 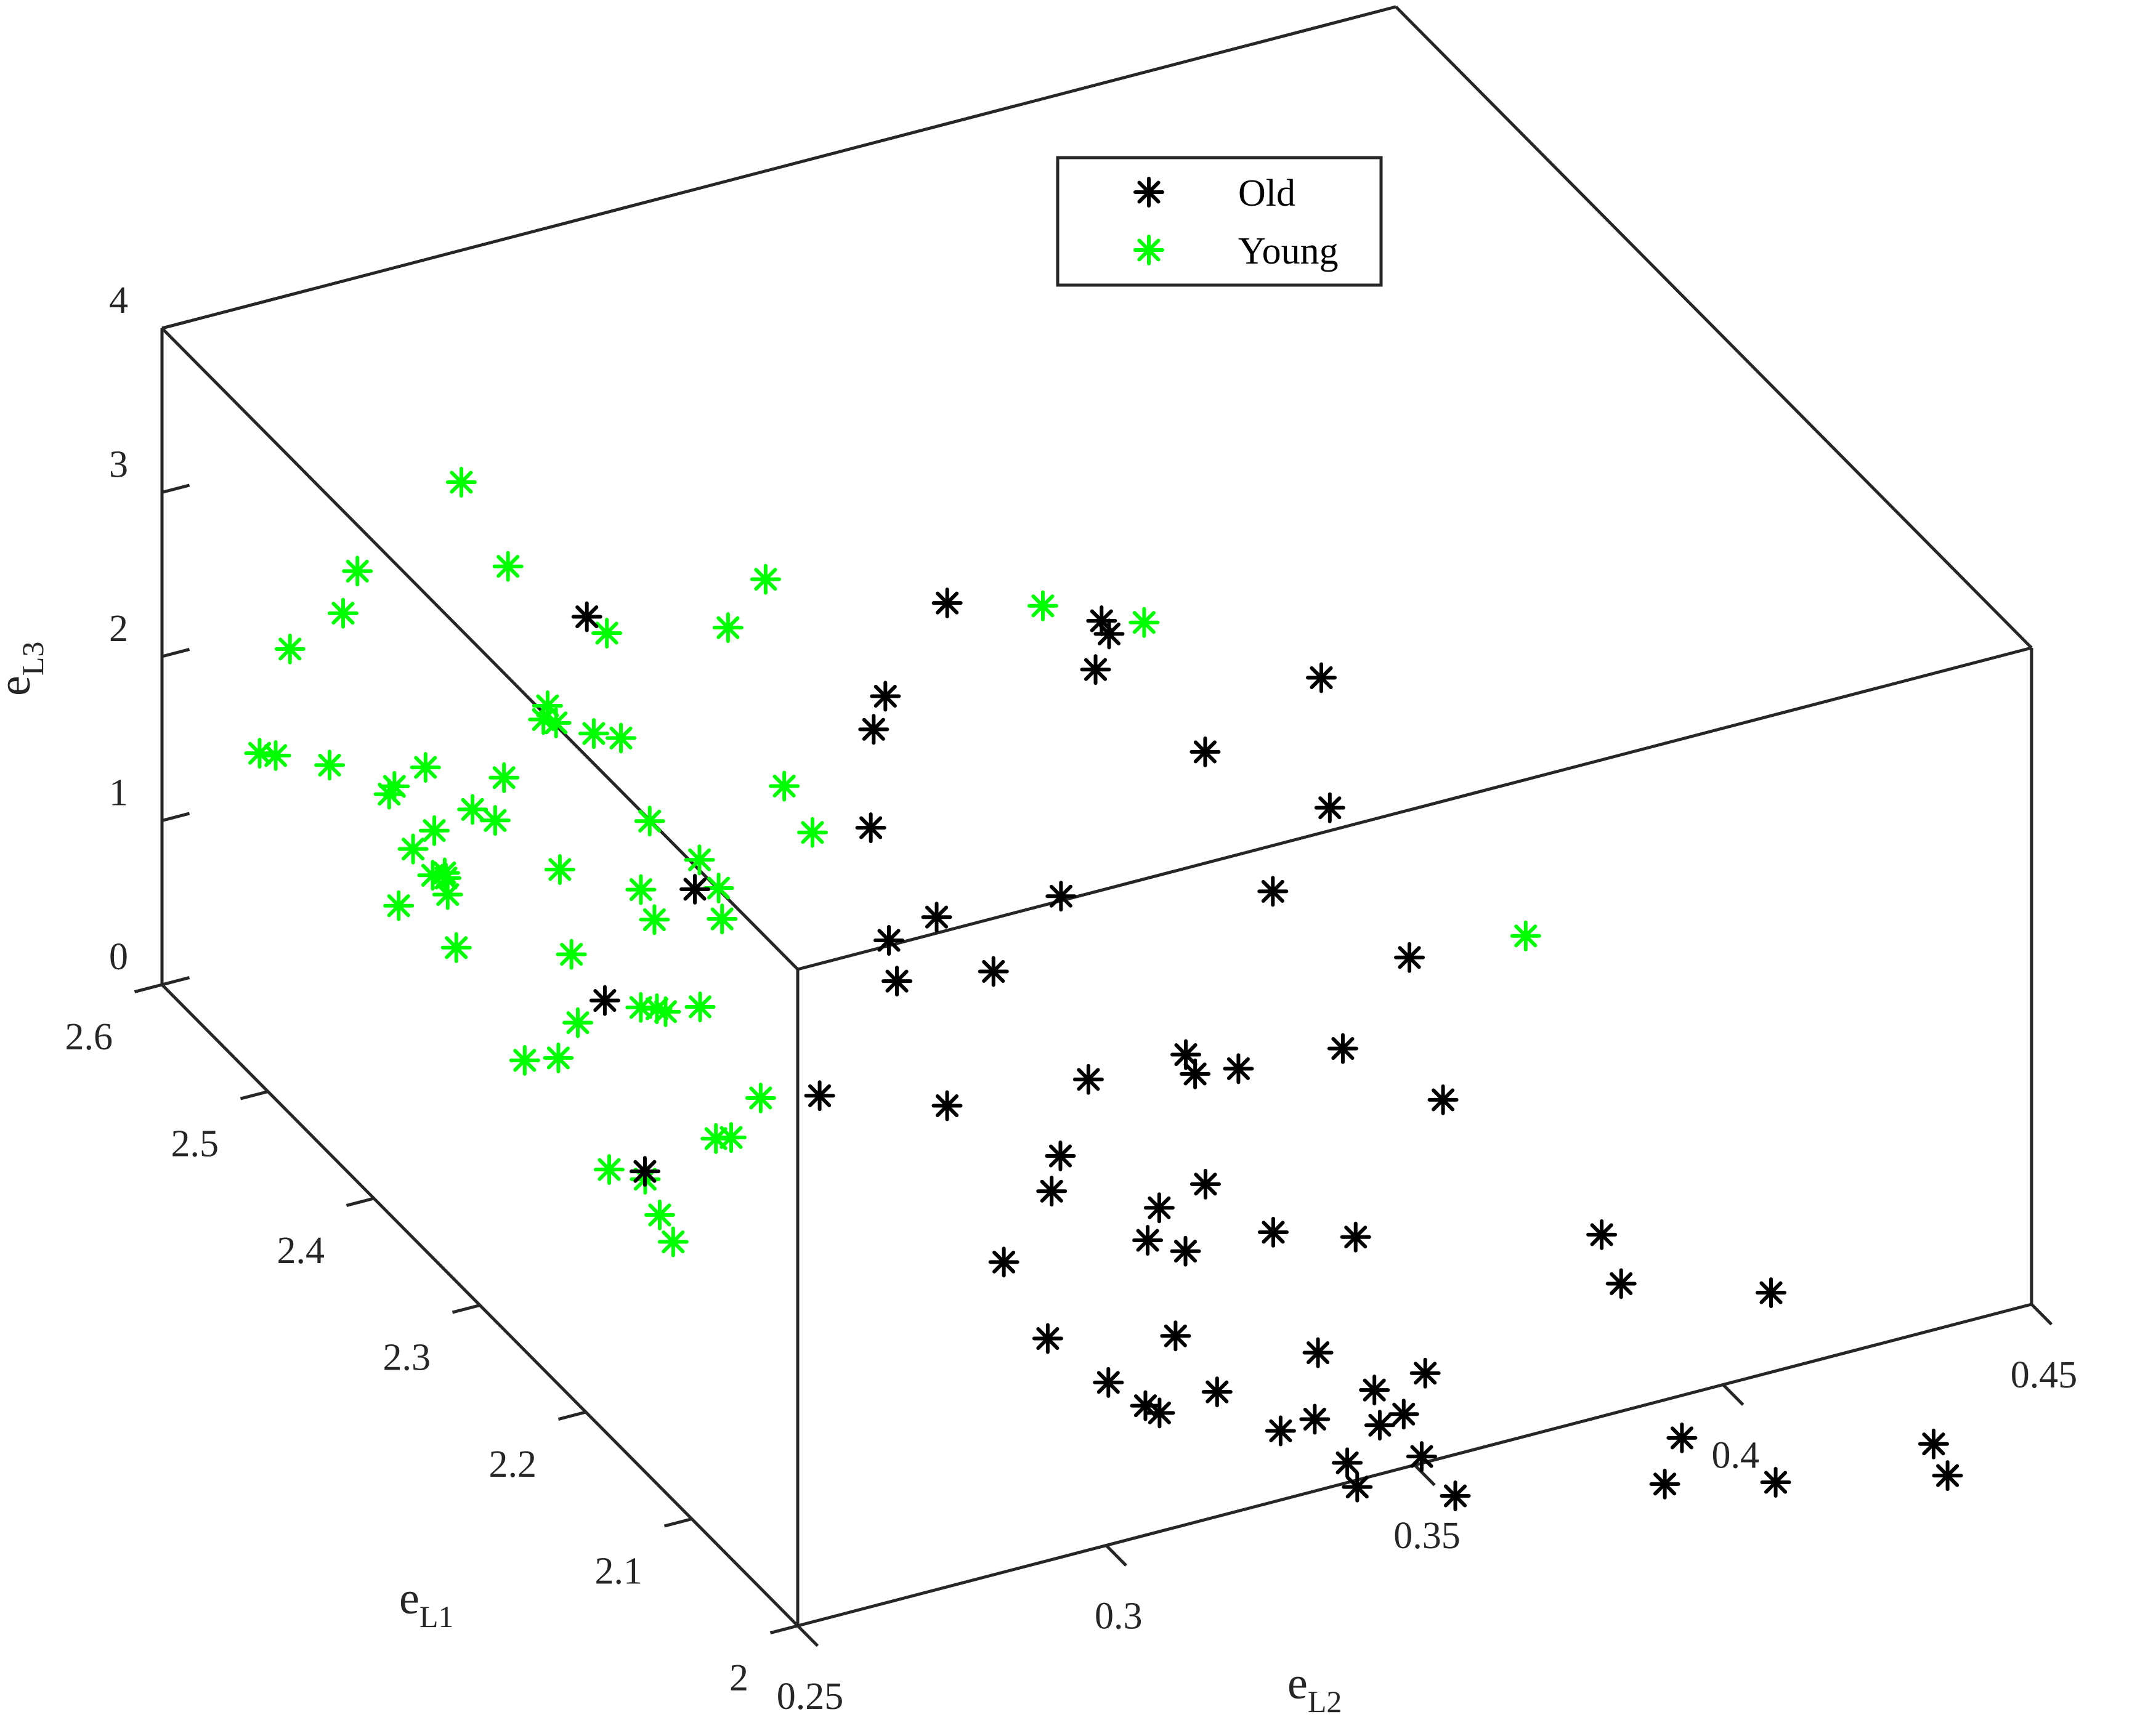 What do you see at coordinates (301, 1251) in the screenshot?
I see `y-tick-label: 2.4` at bounding box center [301, 1251].